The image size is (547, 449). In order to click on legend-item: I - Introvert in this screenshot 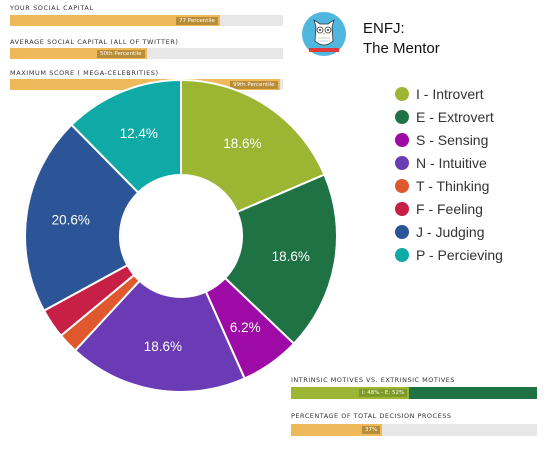, I will do `click(449, 93)`.